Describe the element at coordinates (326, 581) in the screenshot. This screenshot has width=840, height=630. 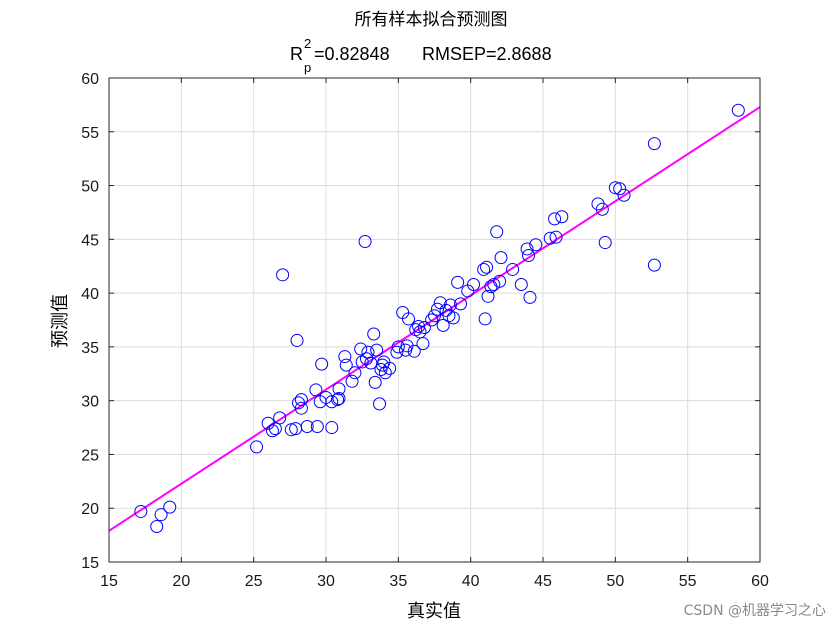
I see `x-tick-label: 30` at that location.